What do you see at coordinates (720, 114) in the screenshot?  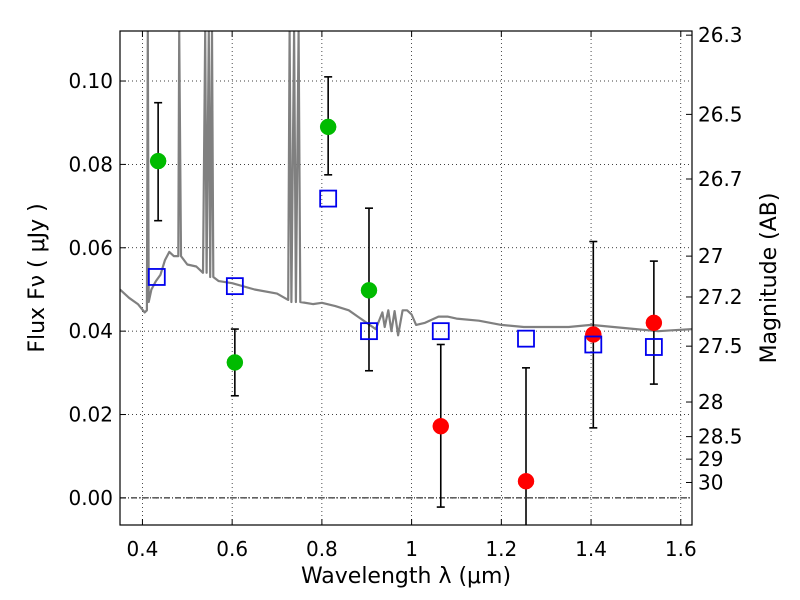 I see `y2-tick-label: 26.5` at bounding box center [720, 114].